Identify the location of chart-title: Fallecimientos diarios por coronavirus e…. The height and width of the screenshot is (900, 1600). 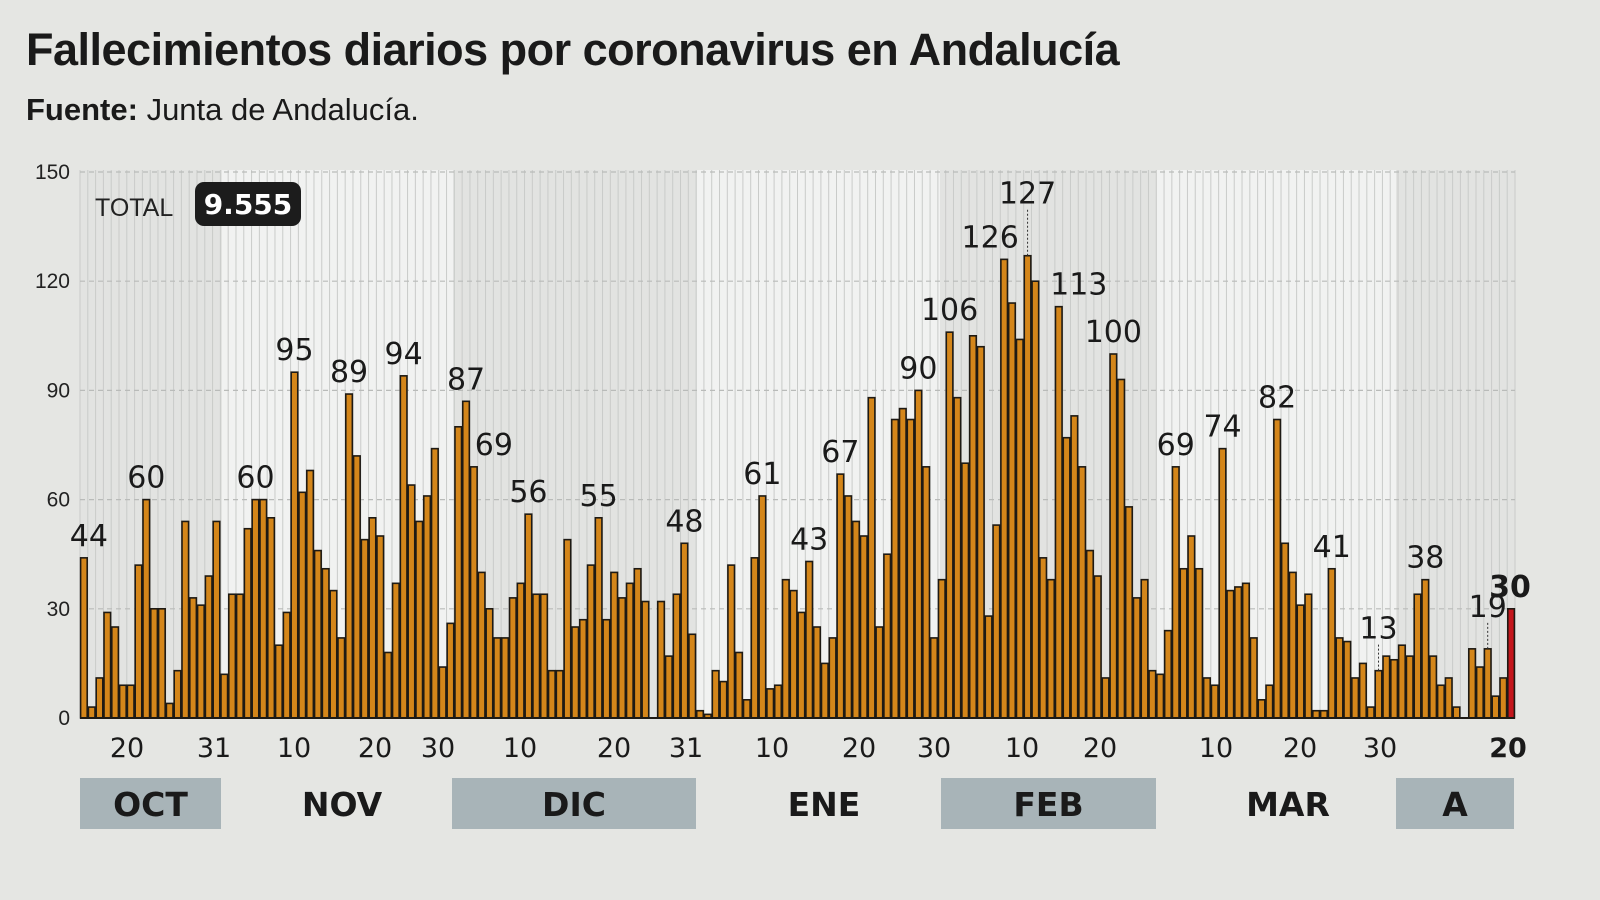
(573, 49).